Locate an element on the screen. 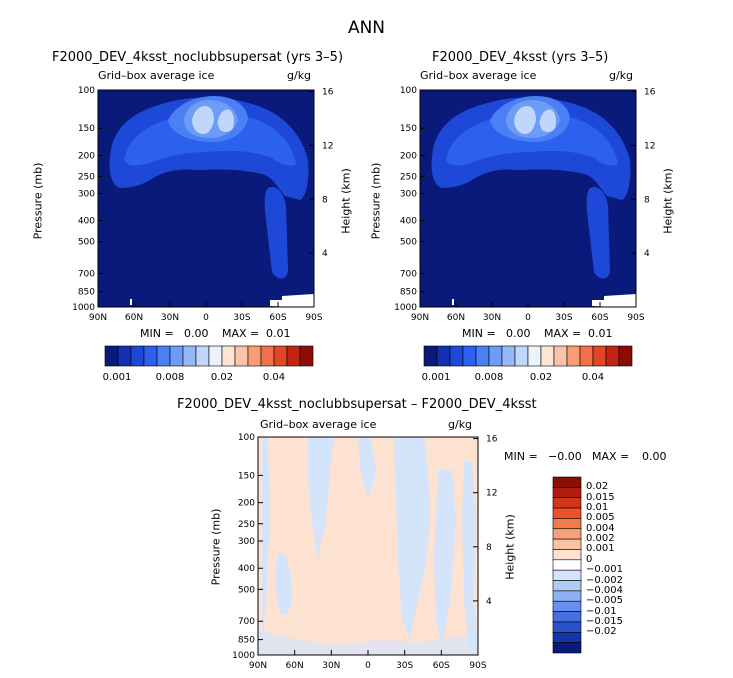 This screenshot has height=678, width=733. panel1-ytick-label-9: 1000 is located at coordinates (83, 308).